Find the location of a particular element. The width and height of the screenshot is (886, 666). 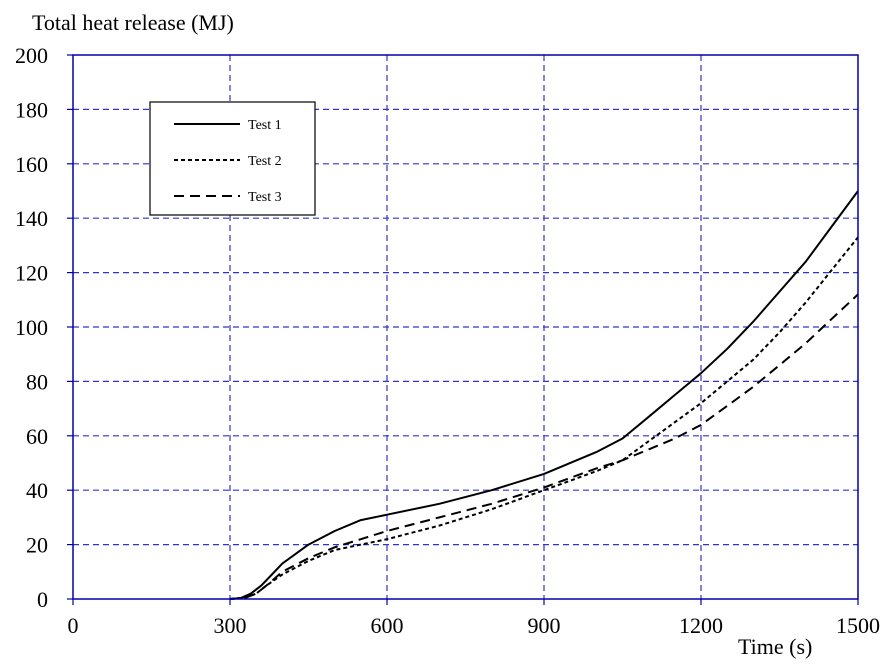

y-tick-label: 100 is located at coordinates (31, 327).